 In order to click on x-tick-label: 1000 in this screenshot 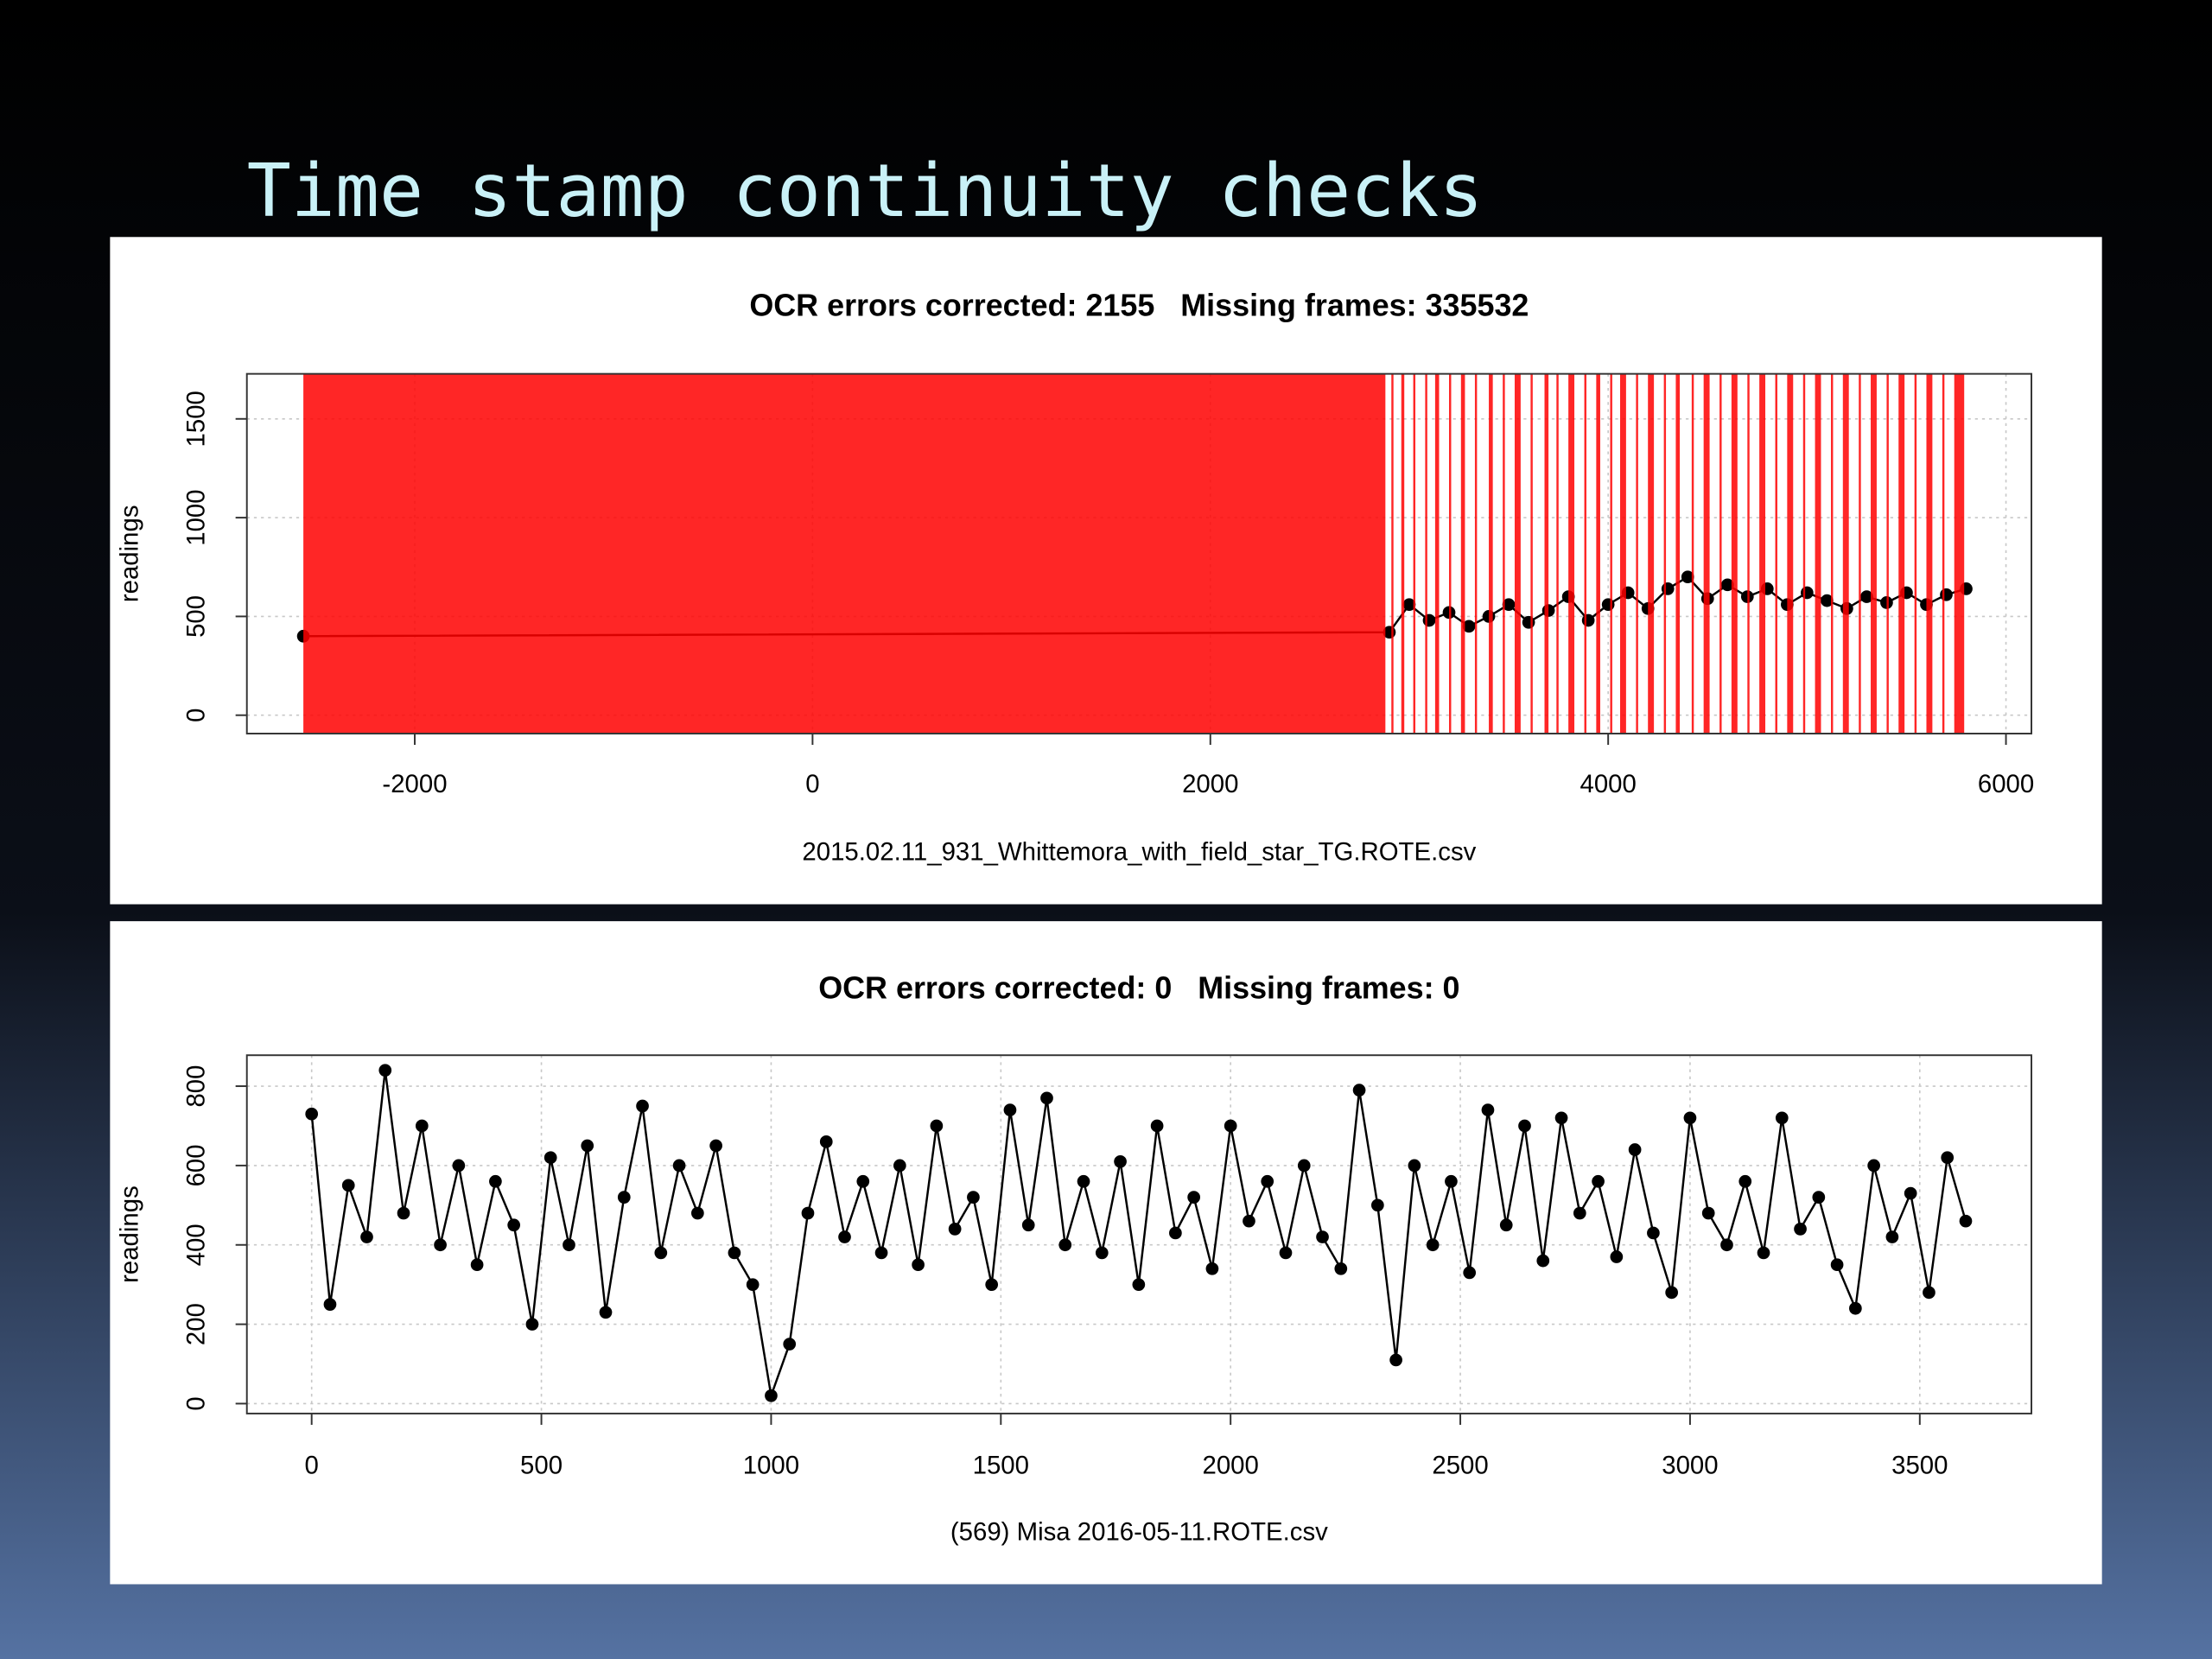, I will do `click(771, 1466)`.